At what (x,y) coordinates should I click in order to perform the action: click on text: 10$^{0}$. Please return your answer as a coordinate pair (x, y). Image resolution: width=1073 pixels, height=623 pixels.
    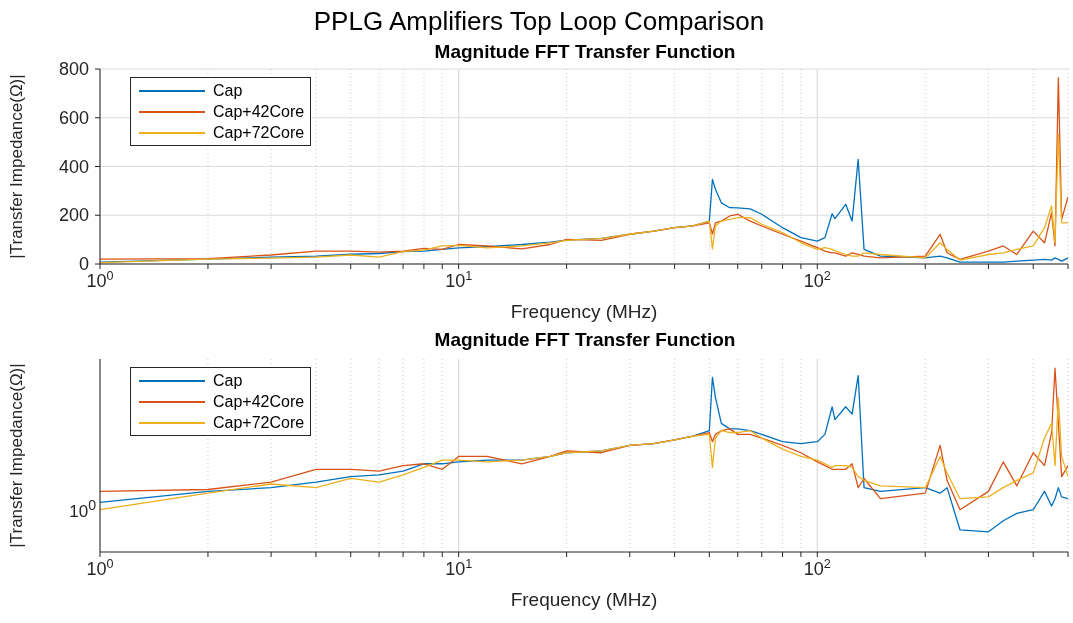
    Looking at the image, I should click on (82, 509).